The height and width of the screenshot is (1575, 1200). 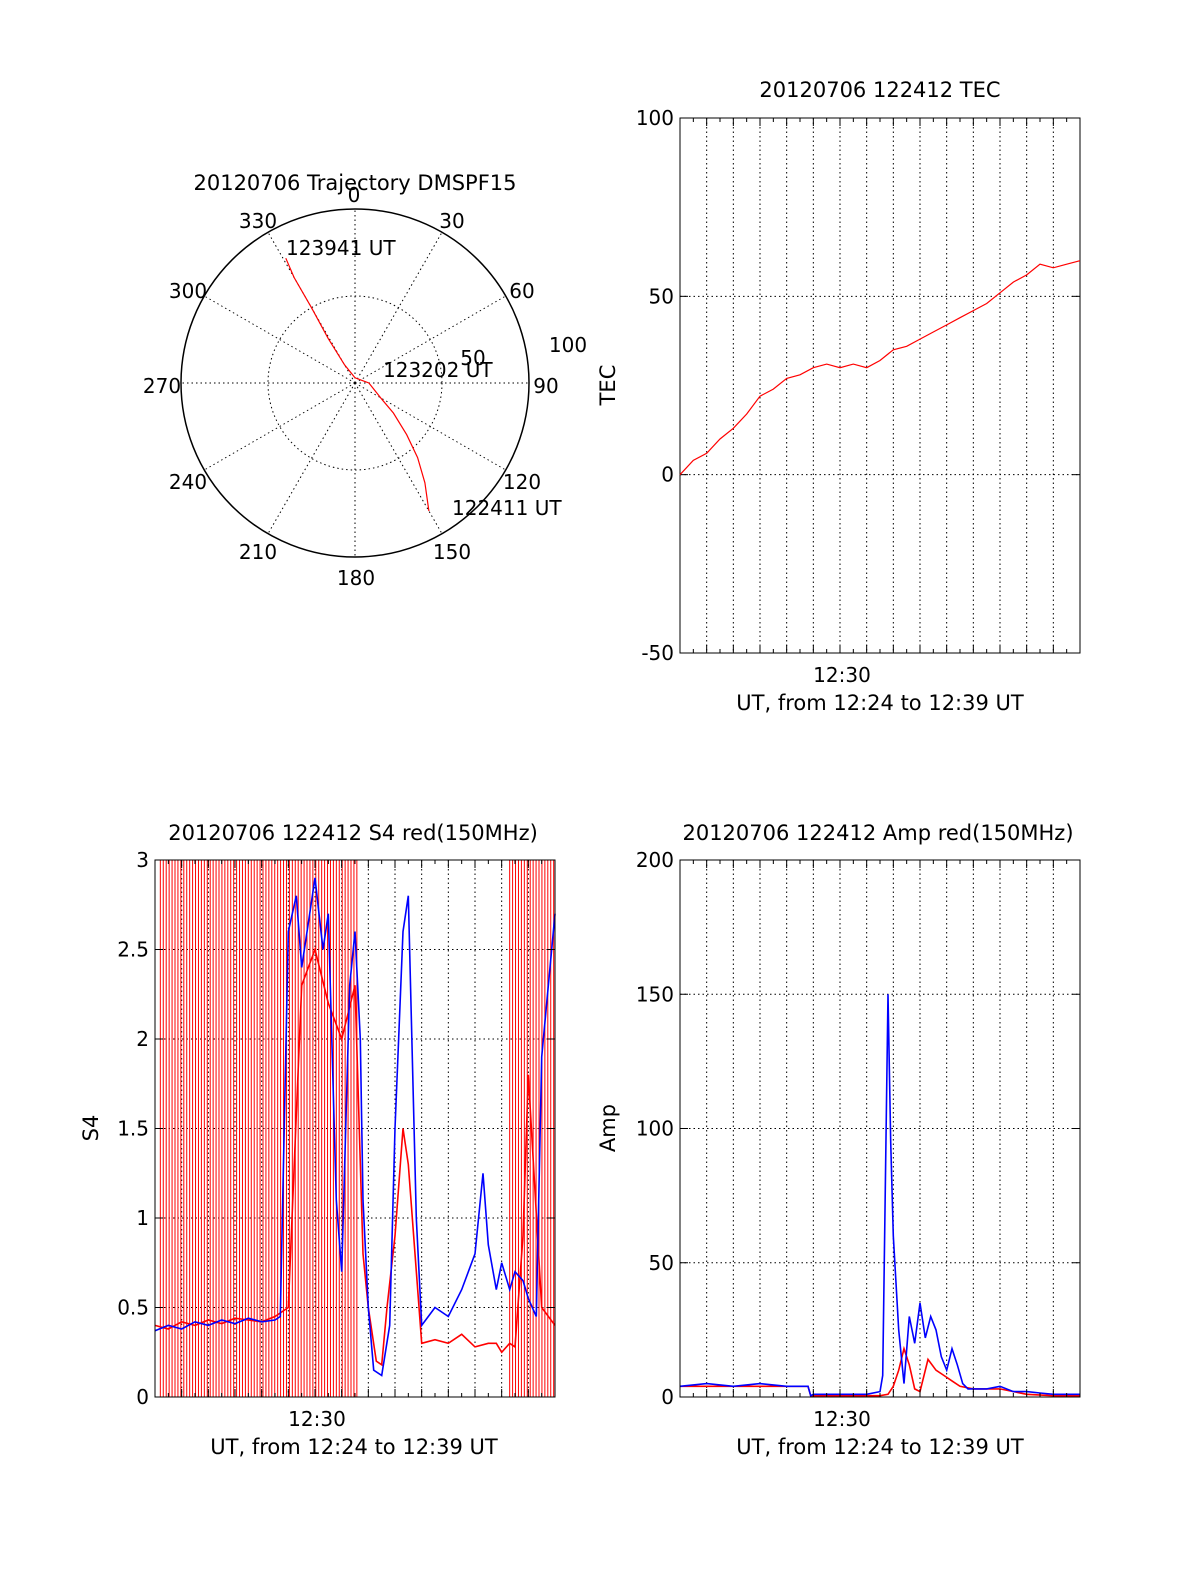 I want to click on s4-title: 20120706 122412 S4 red(150MHz), so click(x=353, y=833).